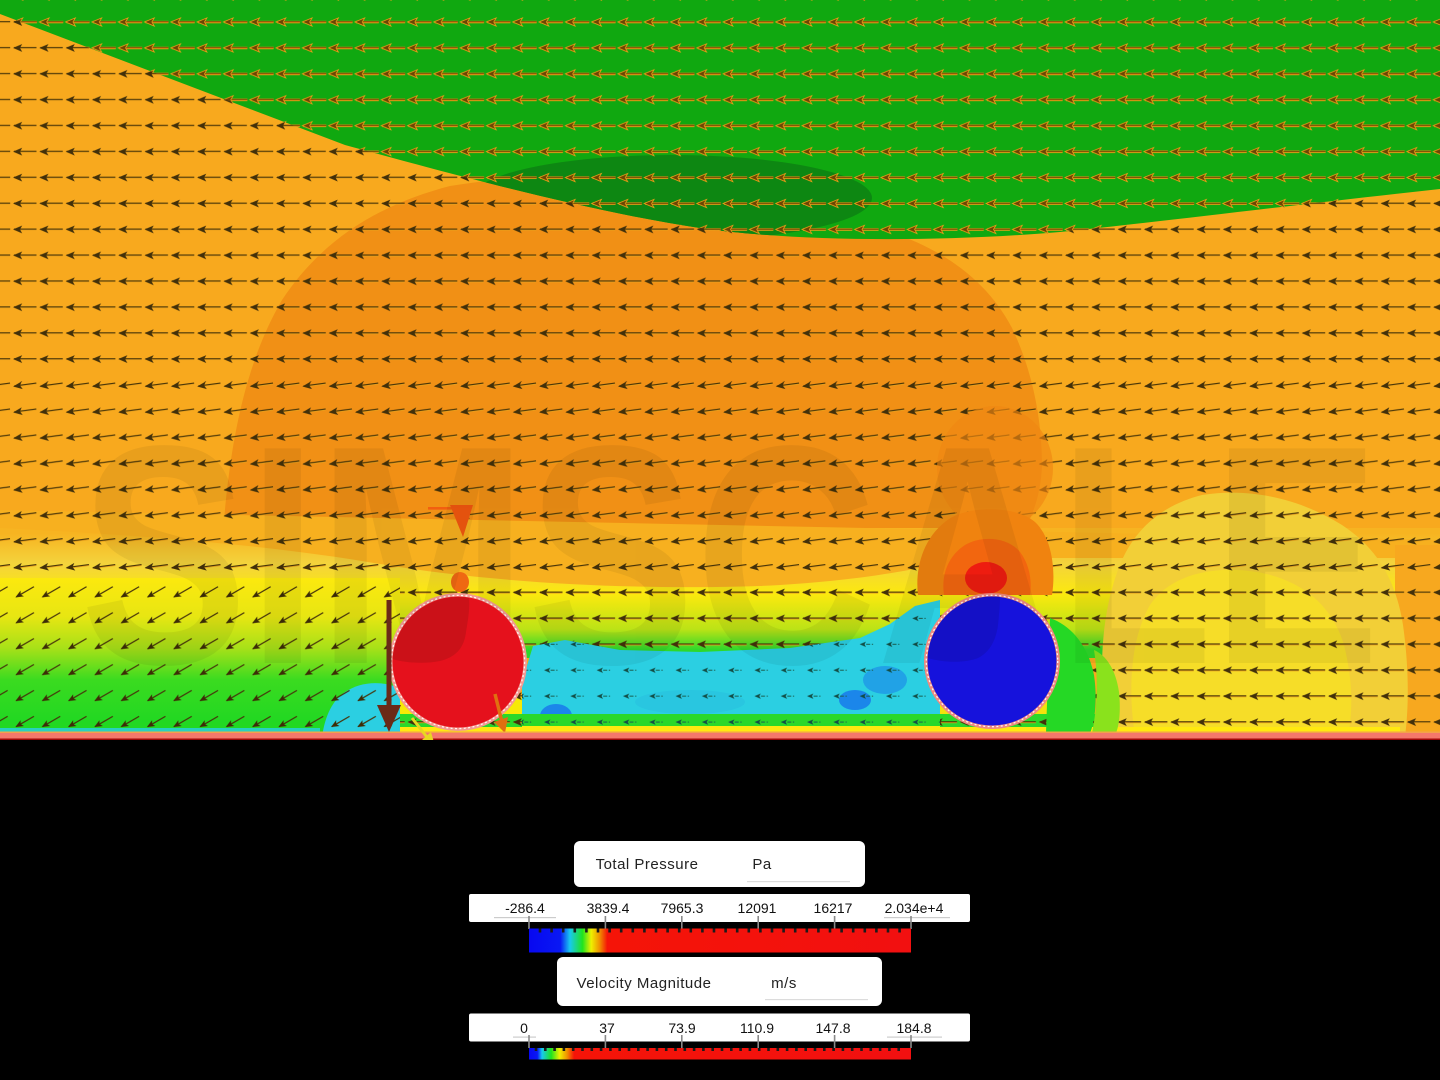 The image size is (1440, 1080). What do you see at coordinates (607, 1028) in the screenshot?
I see `svg-text: 37` at bounding box center [607, 1028].